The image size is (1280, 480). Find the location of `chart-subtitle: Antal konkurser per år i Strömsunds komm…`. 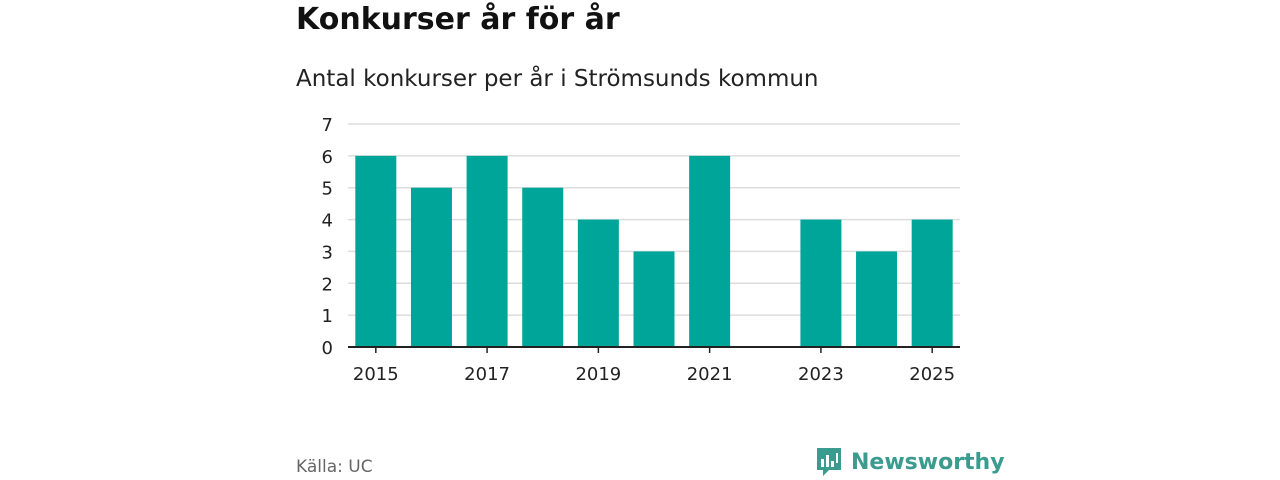

chart-subtitle: Antal konkurser per år i Strömsunds komm… is located at coordinates (557, 79).